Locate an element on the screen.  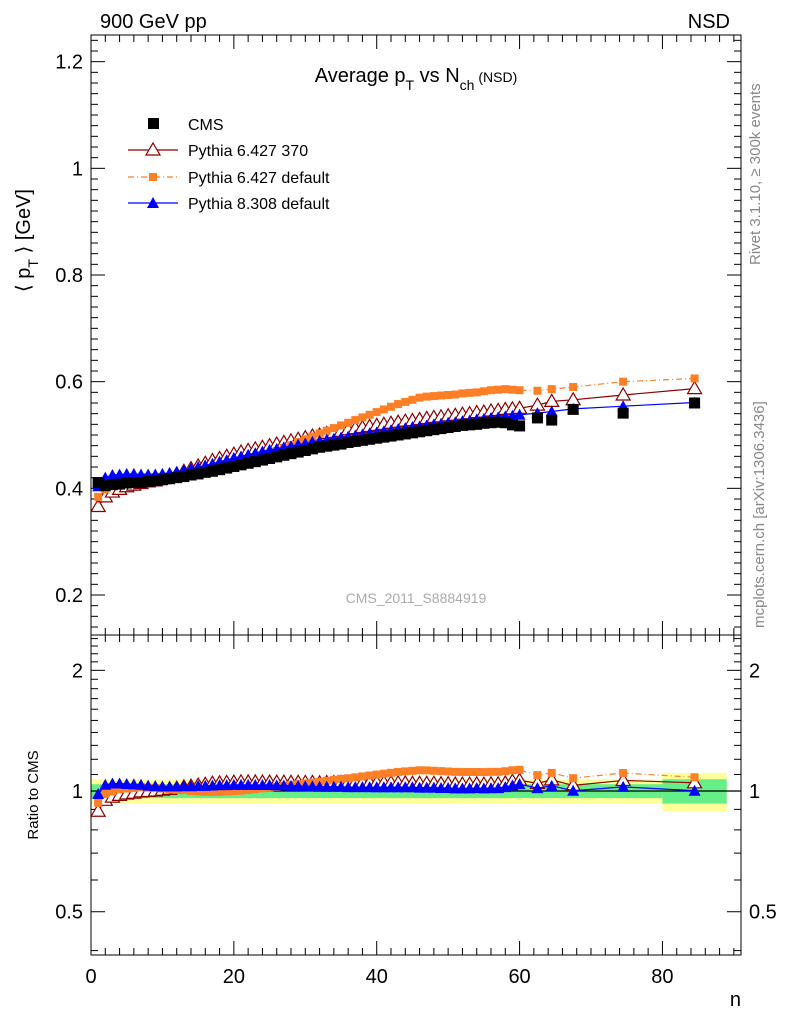
main-y-tick-label: 0.6 is located at coordinates (69, 383).